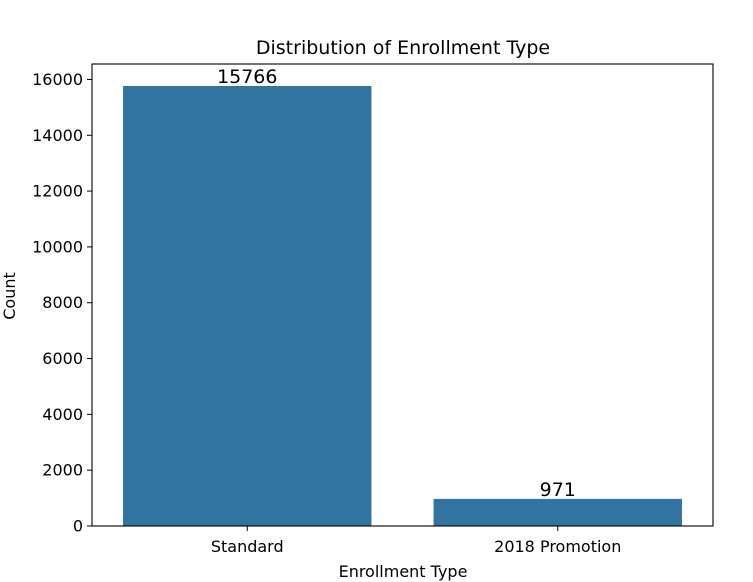 The height and width of the screenshot is (582, 753). I want to click on y-tick-label: 0, so click(78, 526).